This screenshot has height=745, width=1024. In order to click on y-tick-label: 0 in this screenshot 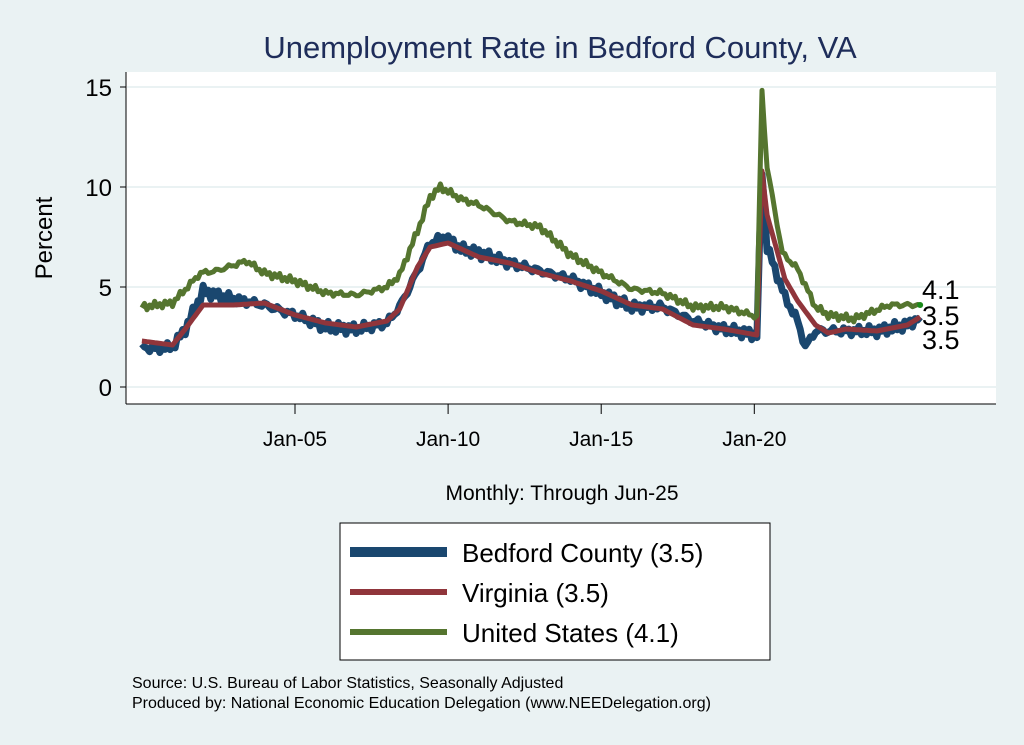, I will do `click(105, 388)`.